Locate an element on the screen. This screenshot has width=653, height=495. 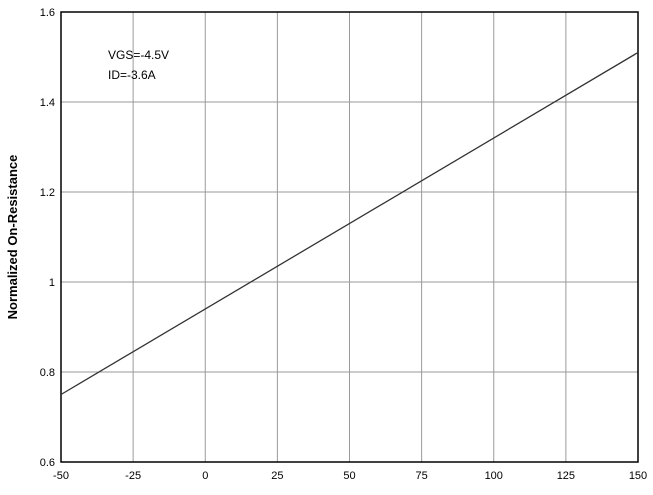
x-tick-label: 100 is located at coordinates (494, 476).